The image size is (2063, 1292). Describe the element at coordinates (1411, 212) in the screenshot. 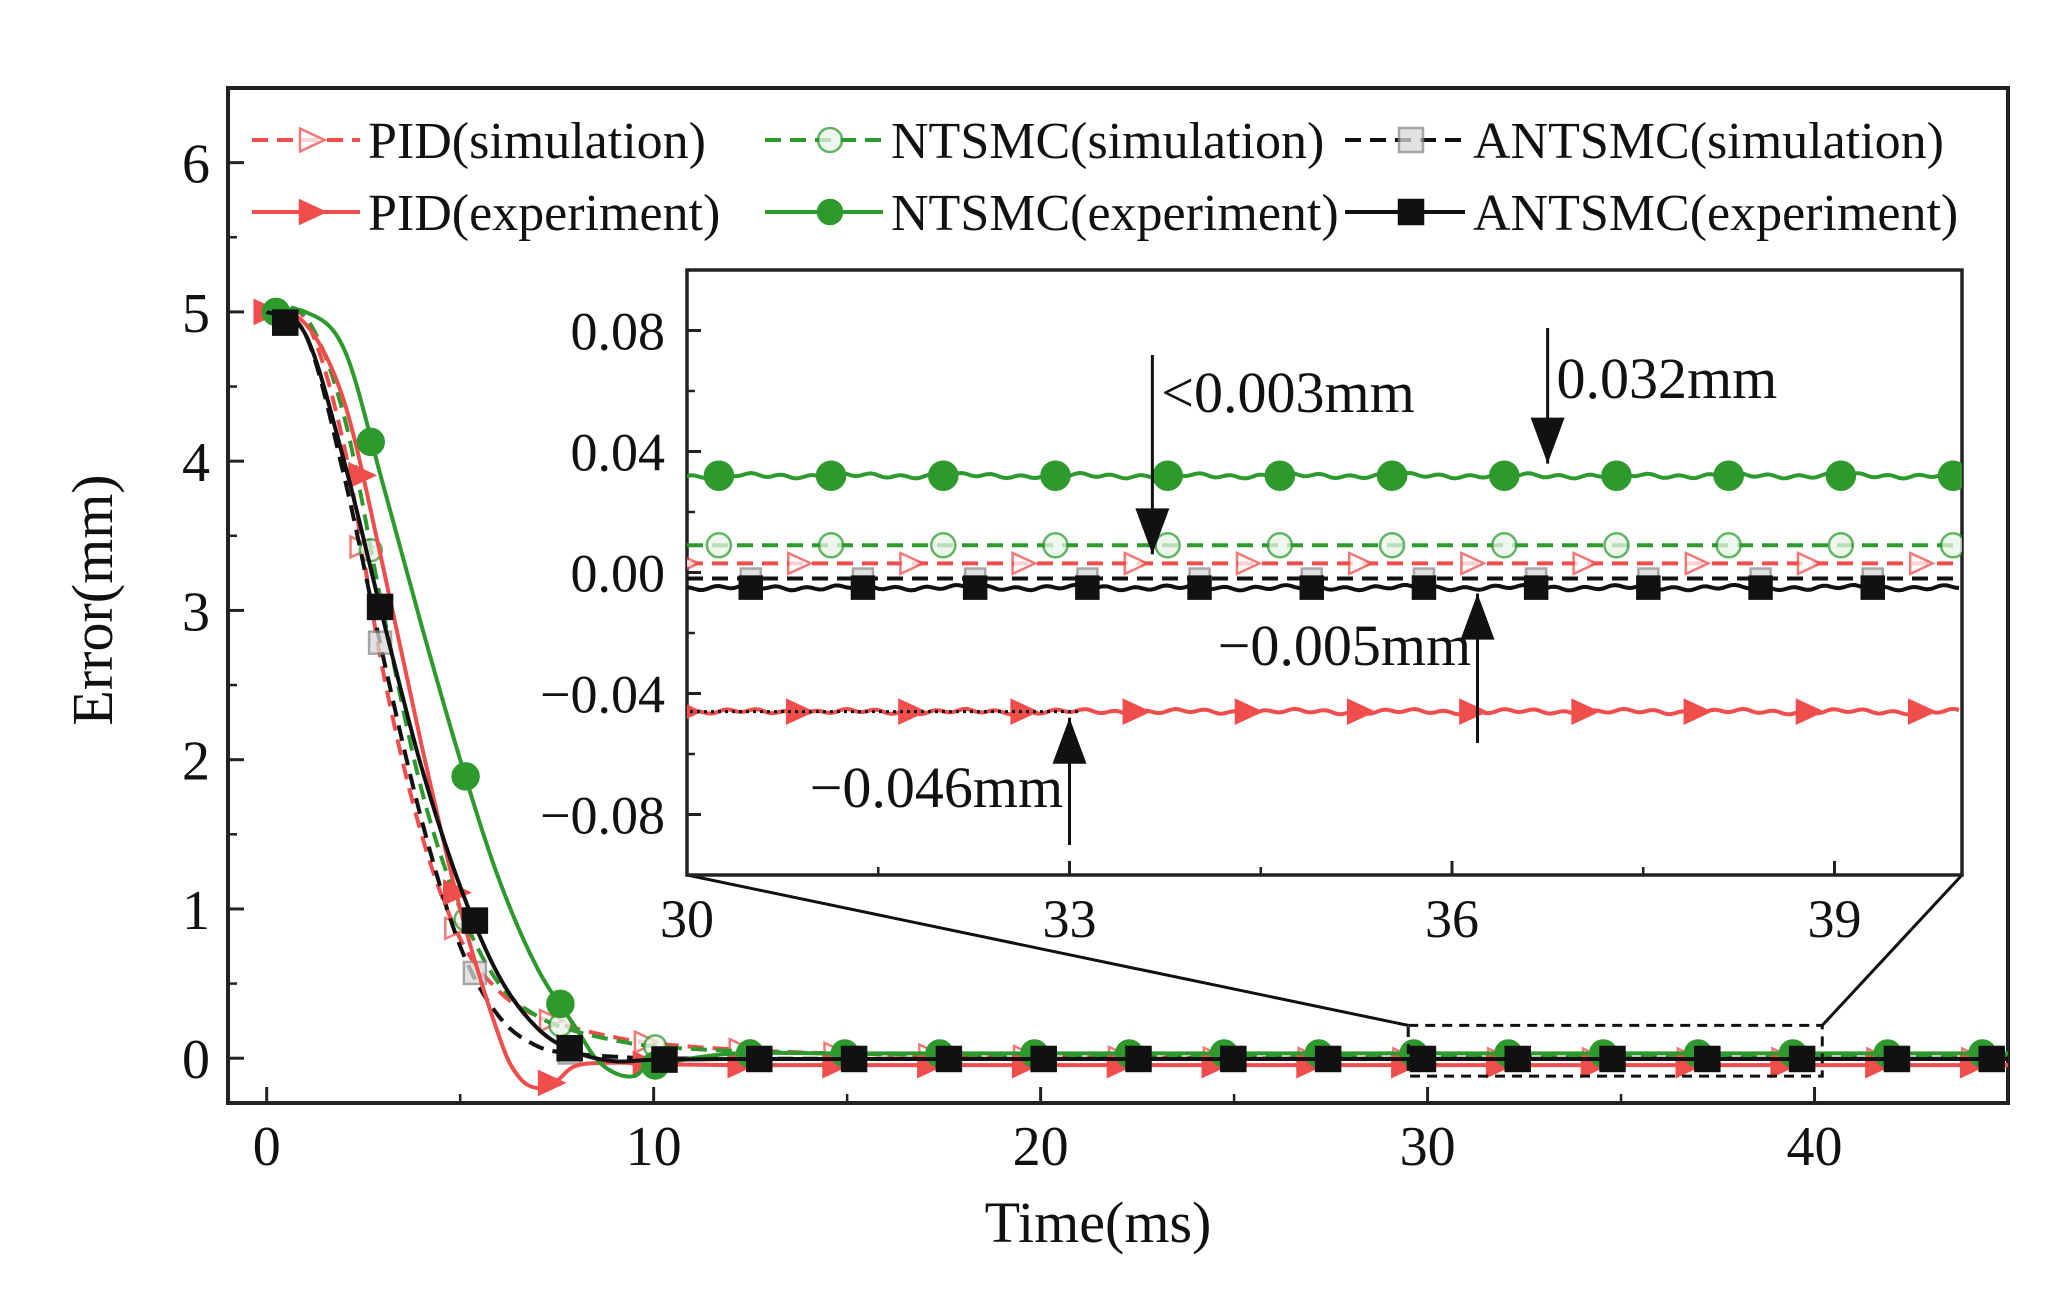

I see `legend-marker-antsmc-experiment` at that location.